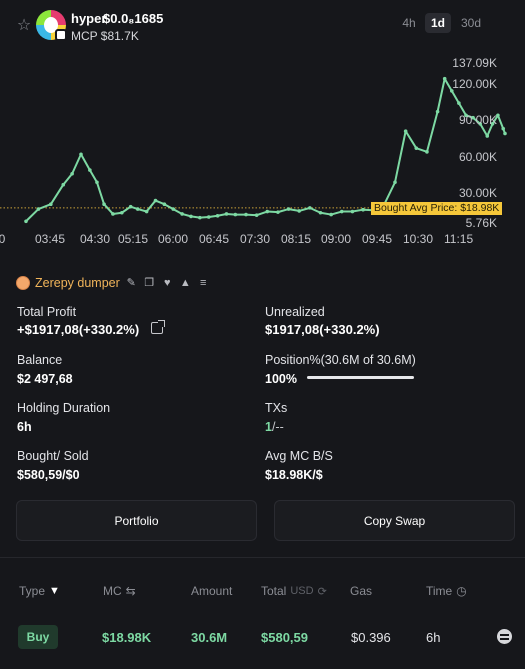  I want to click on heart-icon: ♥, so click(167, 282).